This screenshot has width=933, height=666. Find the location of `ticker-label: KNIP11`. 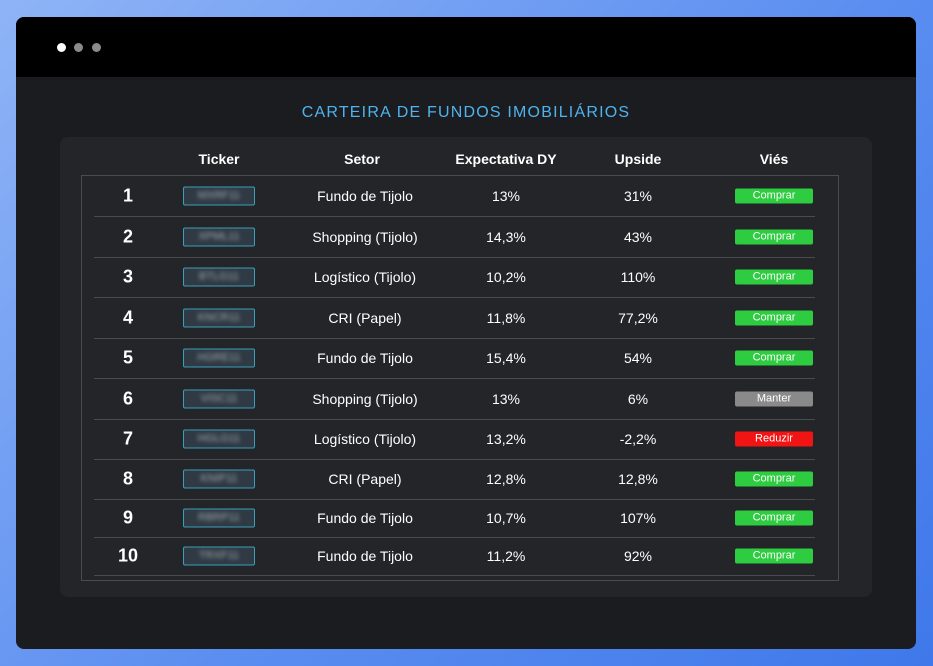

ticker-label: KNIP11 is located at coordinates (219, 478).